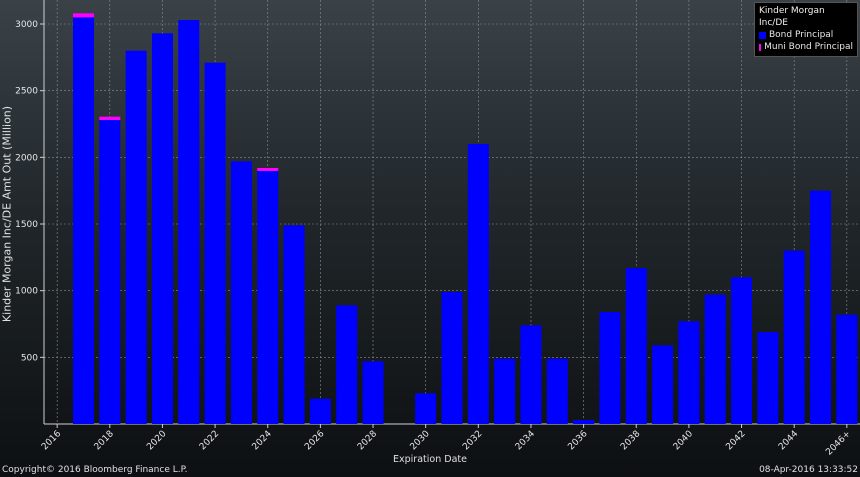 This screenshot has height=477, width=860. I want to click on y-tick-label: 500, so click(29, 358).